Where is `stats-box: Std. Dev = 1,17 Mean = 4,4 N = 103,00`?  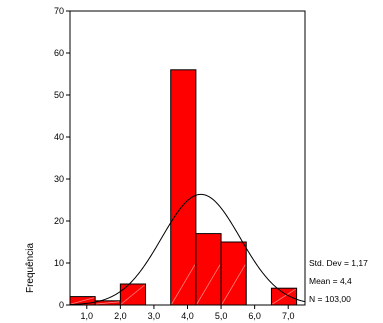 stats-box: Std. Dev = 1,17 Mean = 4,4 N = 103,00 is located at coordinates (338, 281).